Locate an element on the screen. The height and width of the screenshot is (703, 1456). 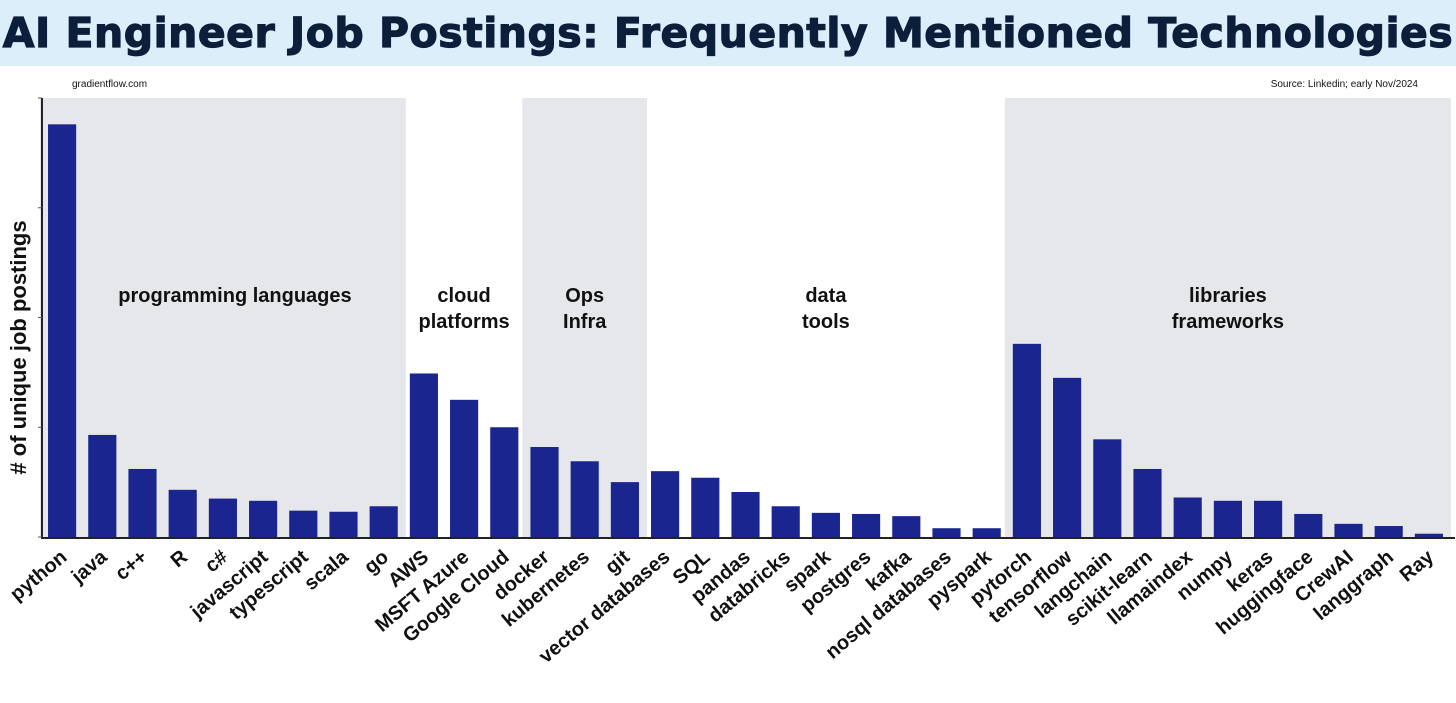
bar-nosql-databases is located at coordinates (946, 532).